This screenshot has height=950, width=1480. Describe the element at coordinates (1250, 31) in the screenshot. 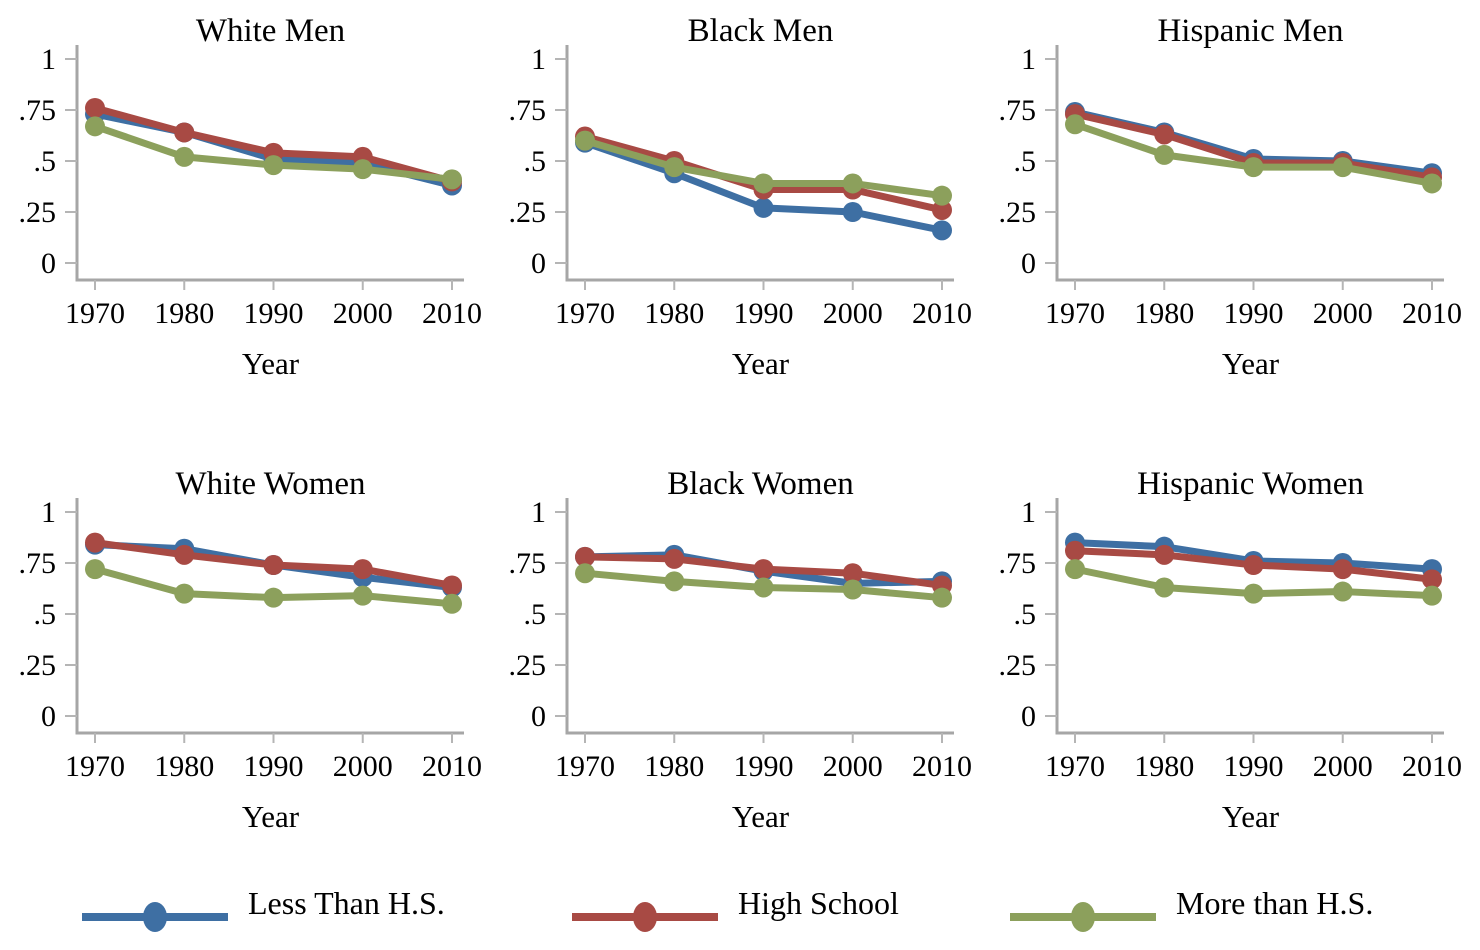

I see `panel-title: Hispanic Men` at that location.